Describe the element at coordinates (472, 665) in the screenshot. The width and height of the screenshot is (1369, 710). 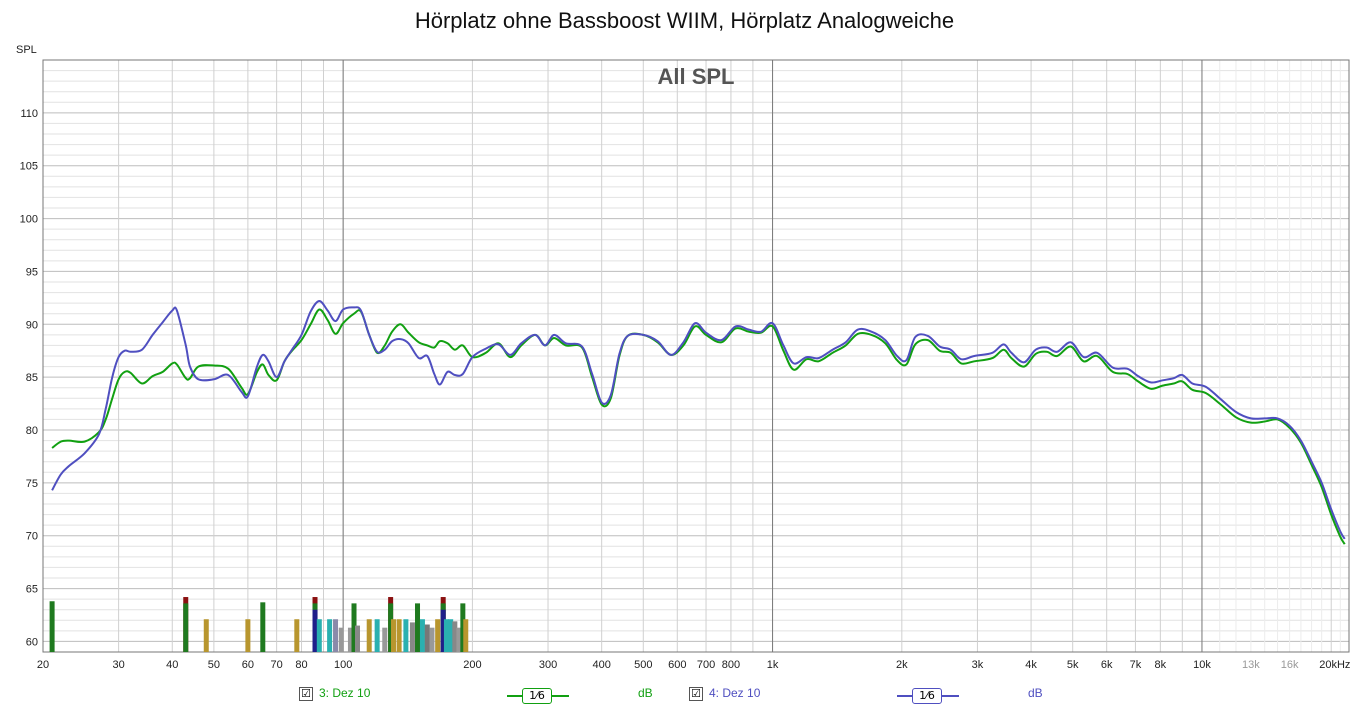
I see `x-tick-label: 200` at that location.